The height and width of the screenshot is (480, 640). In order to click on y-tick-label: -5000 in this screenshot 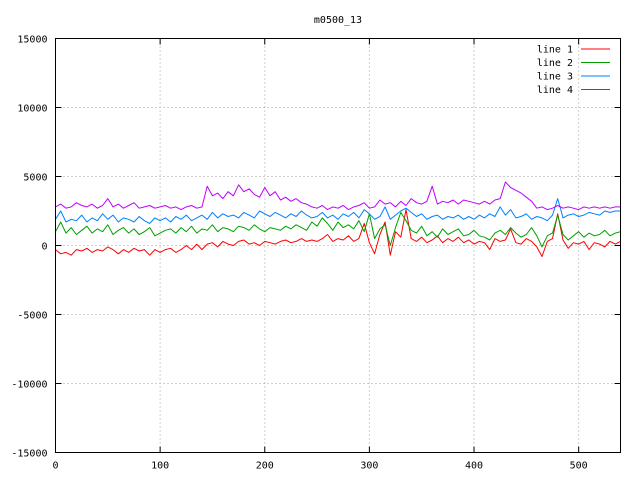, I will do `click(32, 316)`.